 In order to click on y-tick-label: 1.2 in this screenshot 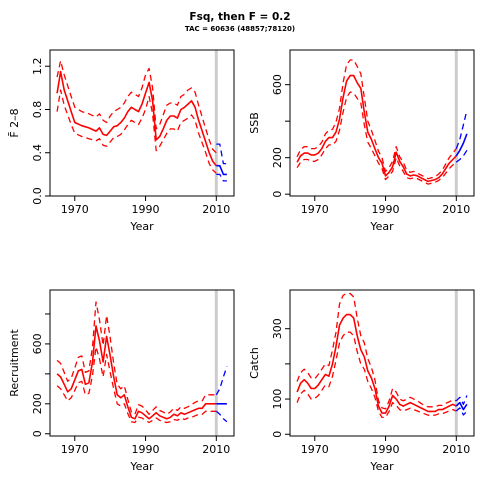, I will do `click(37, 66)`.